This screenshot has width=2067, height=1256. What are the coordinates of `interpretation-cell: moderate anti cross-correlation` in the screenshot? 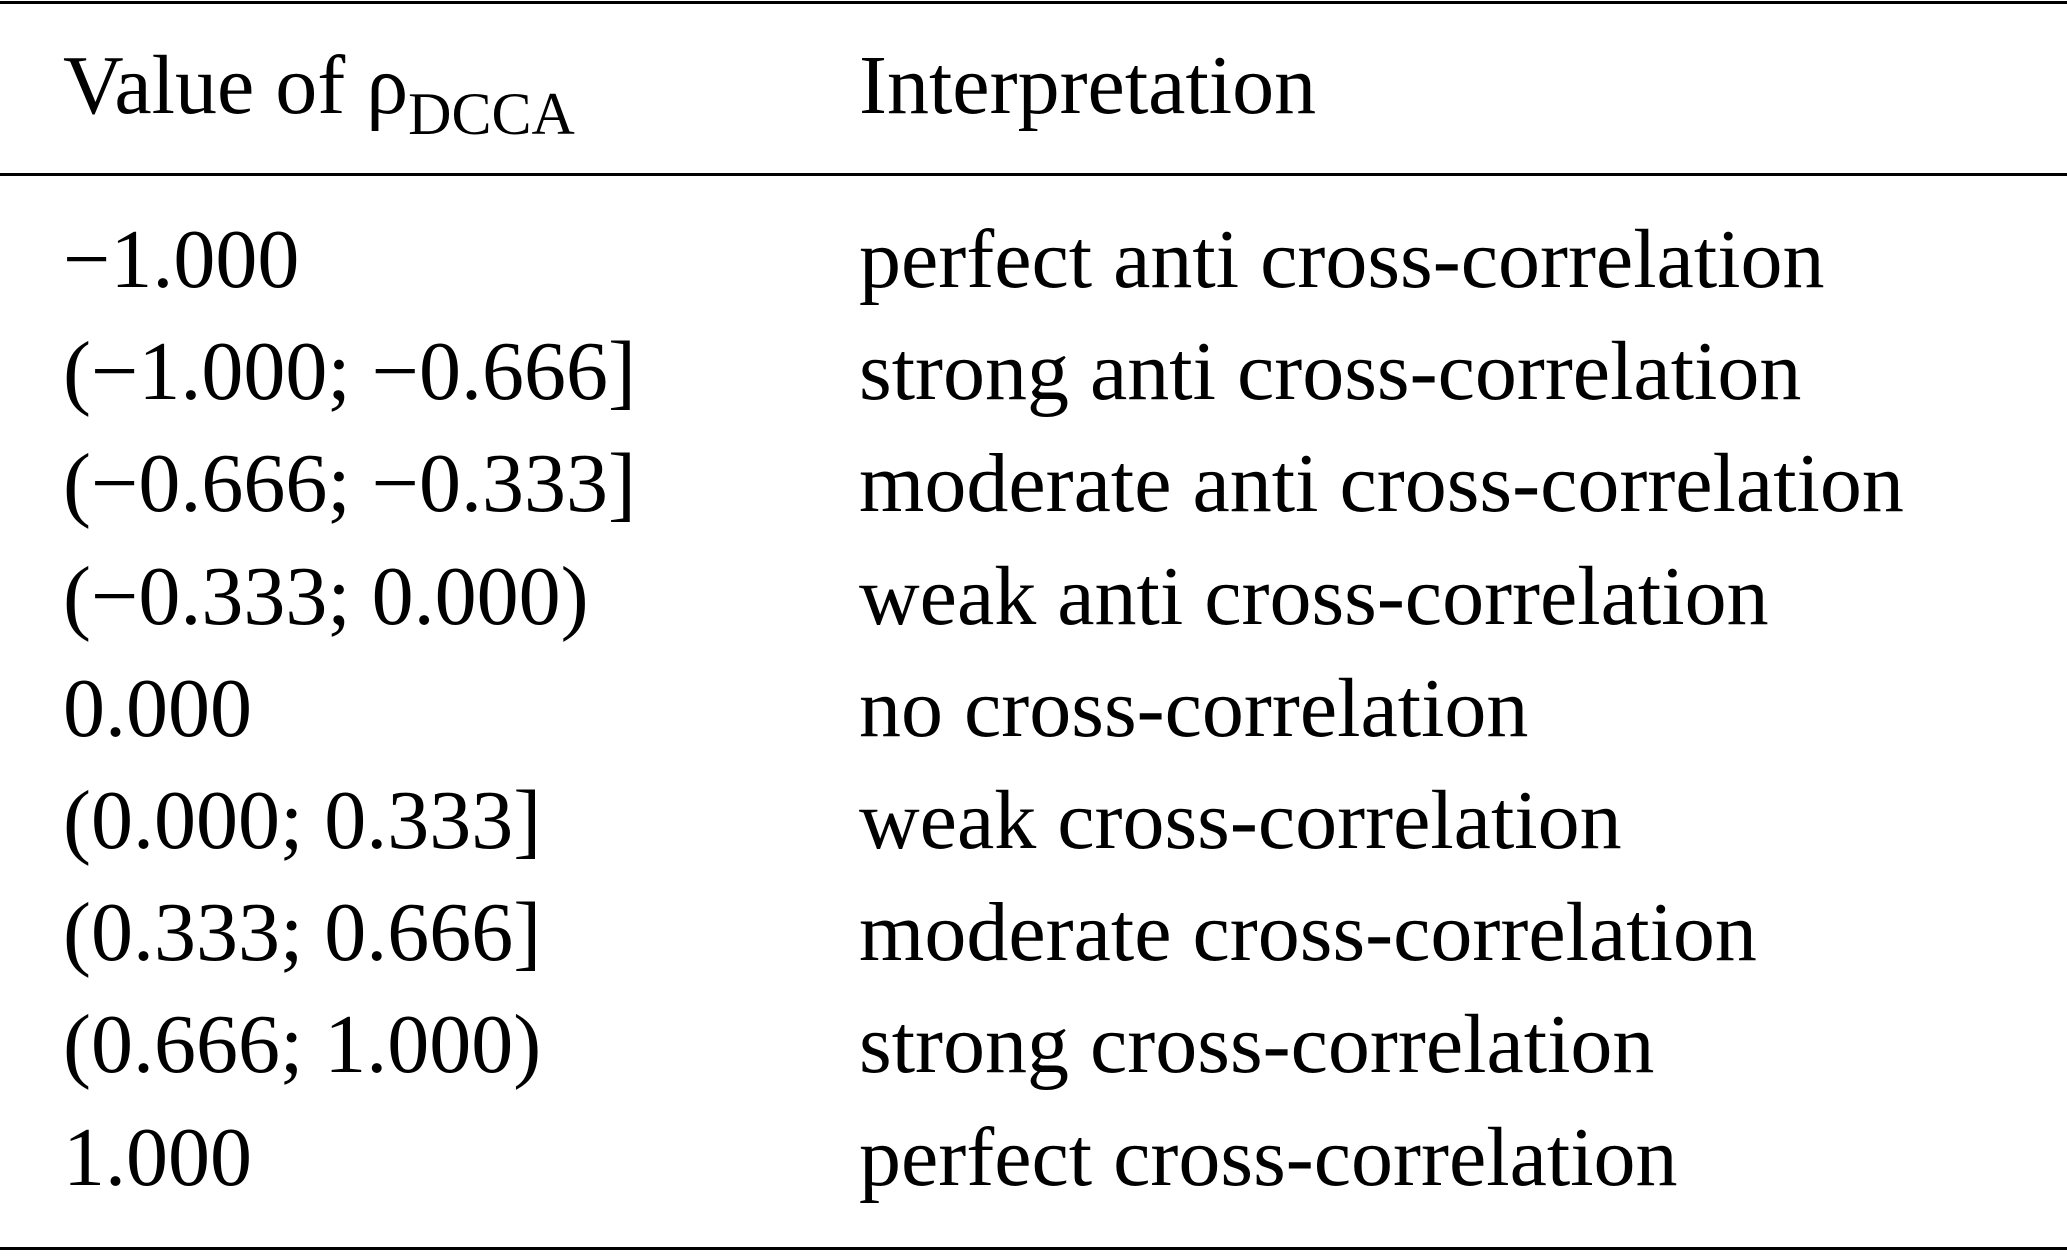 It's located at (1381, 484).